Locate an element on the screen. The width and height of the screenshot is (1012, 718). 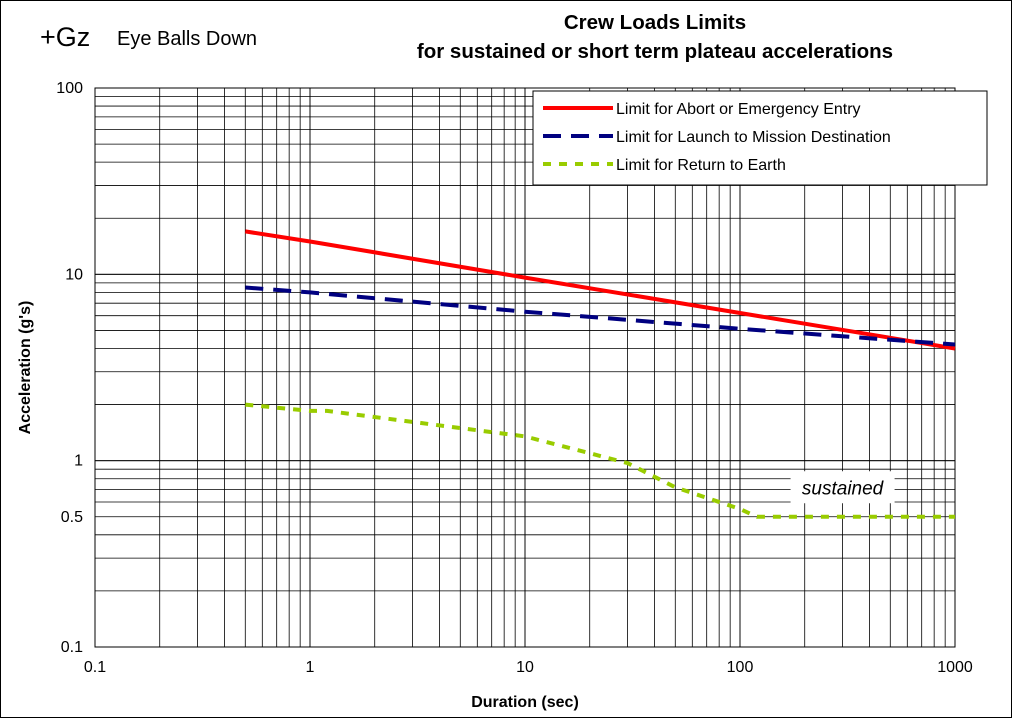
annotations: sustained is located at coordinates (842, 487).